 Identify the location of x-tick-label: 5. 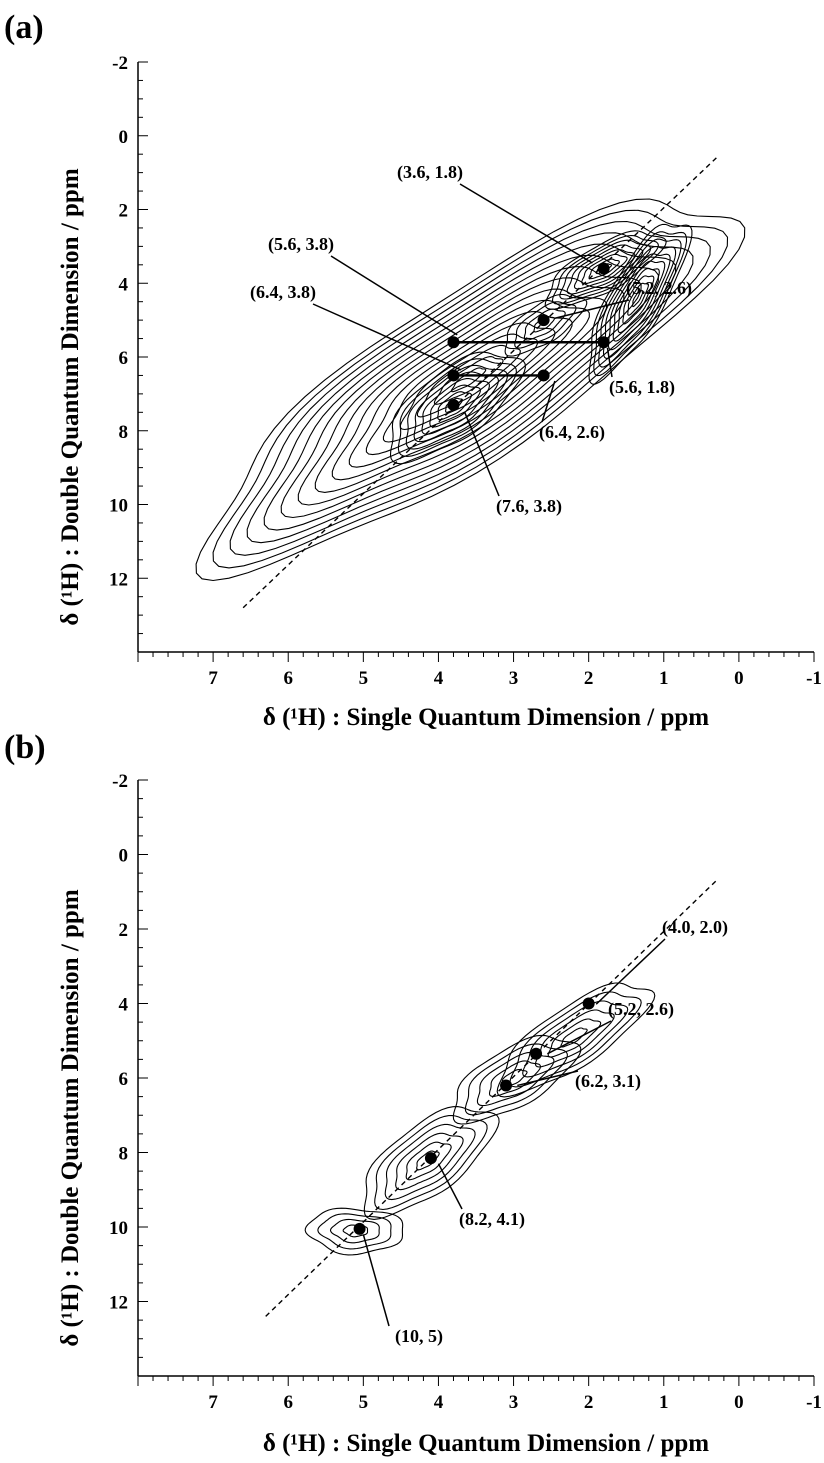
(364, 678).